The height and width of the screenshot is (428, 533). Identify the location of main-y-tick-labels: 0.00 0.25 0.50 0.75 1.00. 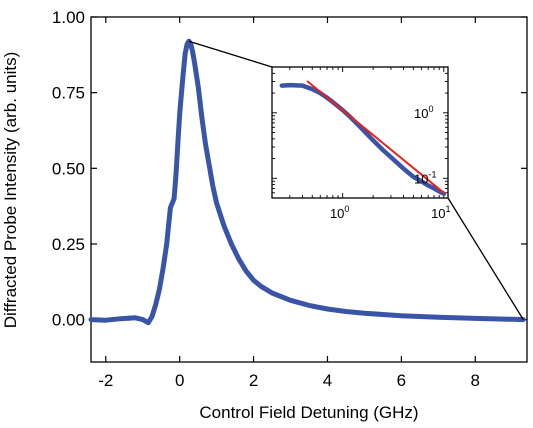
(68, 169).